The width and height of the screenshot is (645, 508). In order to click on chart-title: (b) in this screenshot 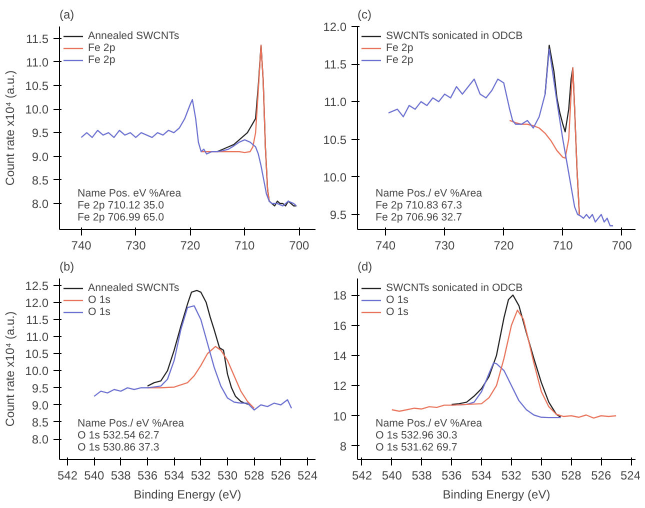, I will do `click(67, 267)`.